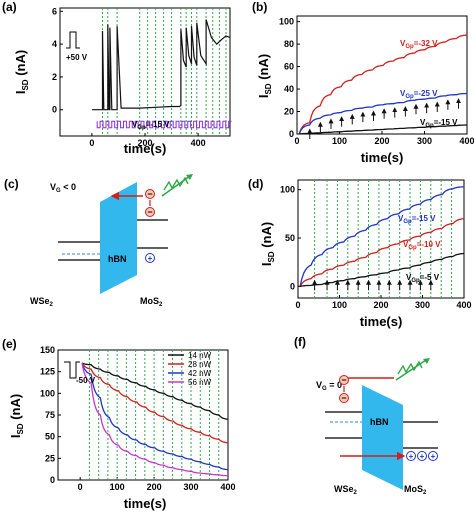 This screenshot has height=520, width=474. I want to click on panel-d-plot: 0 100 200 300 400 0 50 100, so click(376, 245).